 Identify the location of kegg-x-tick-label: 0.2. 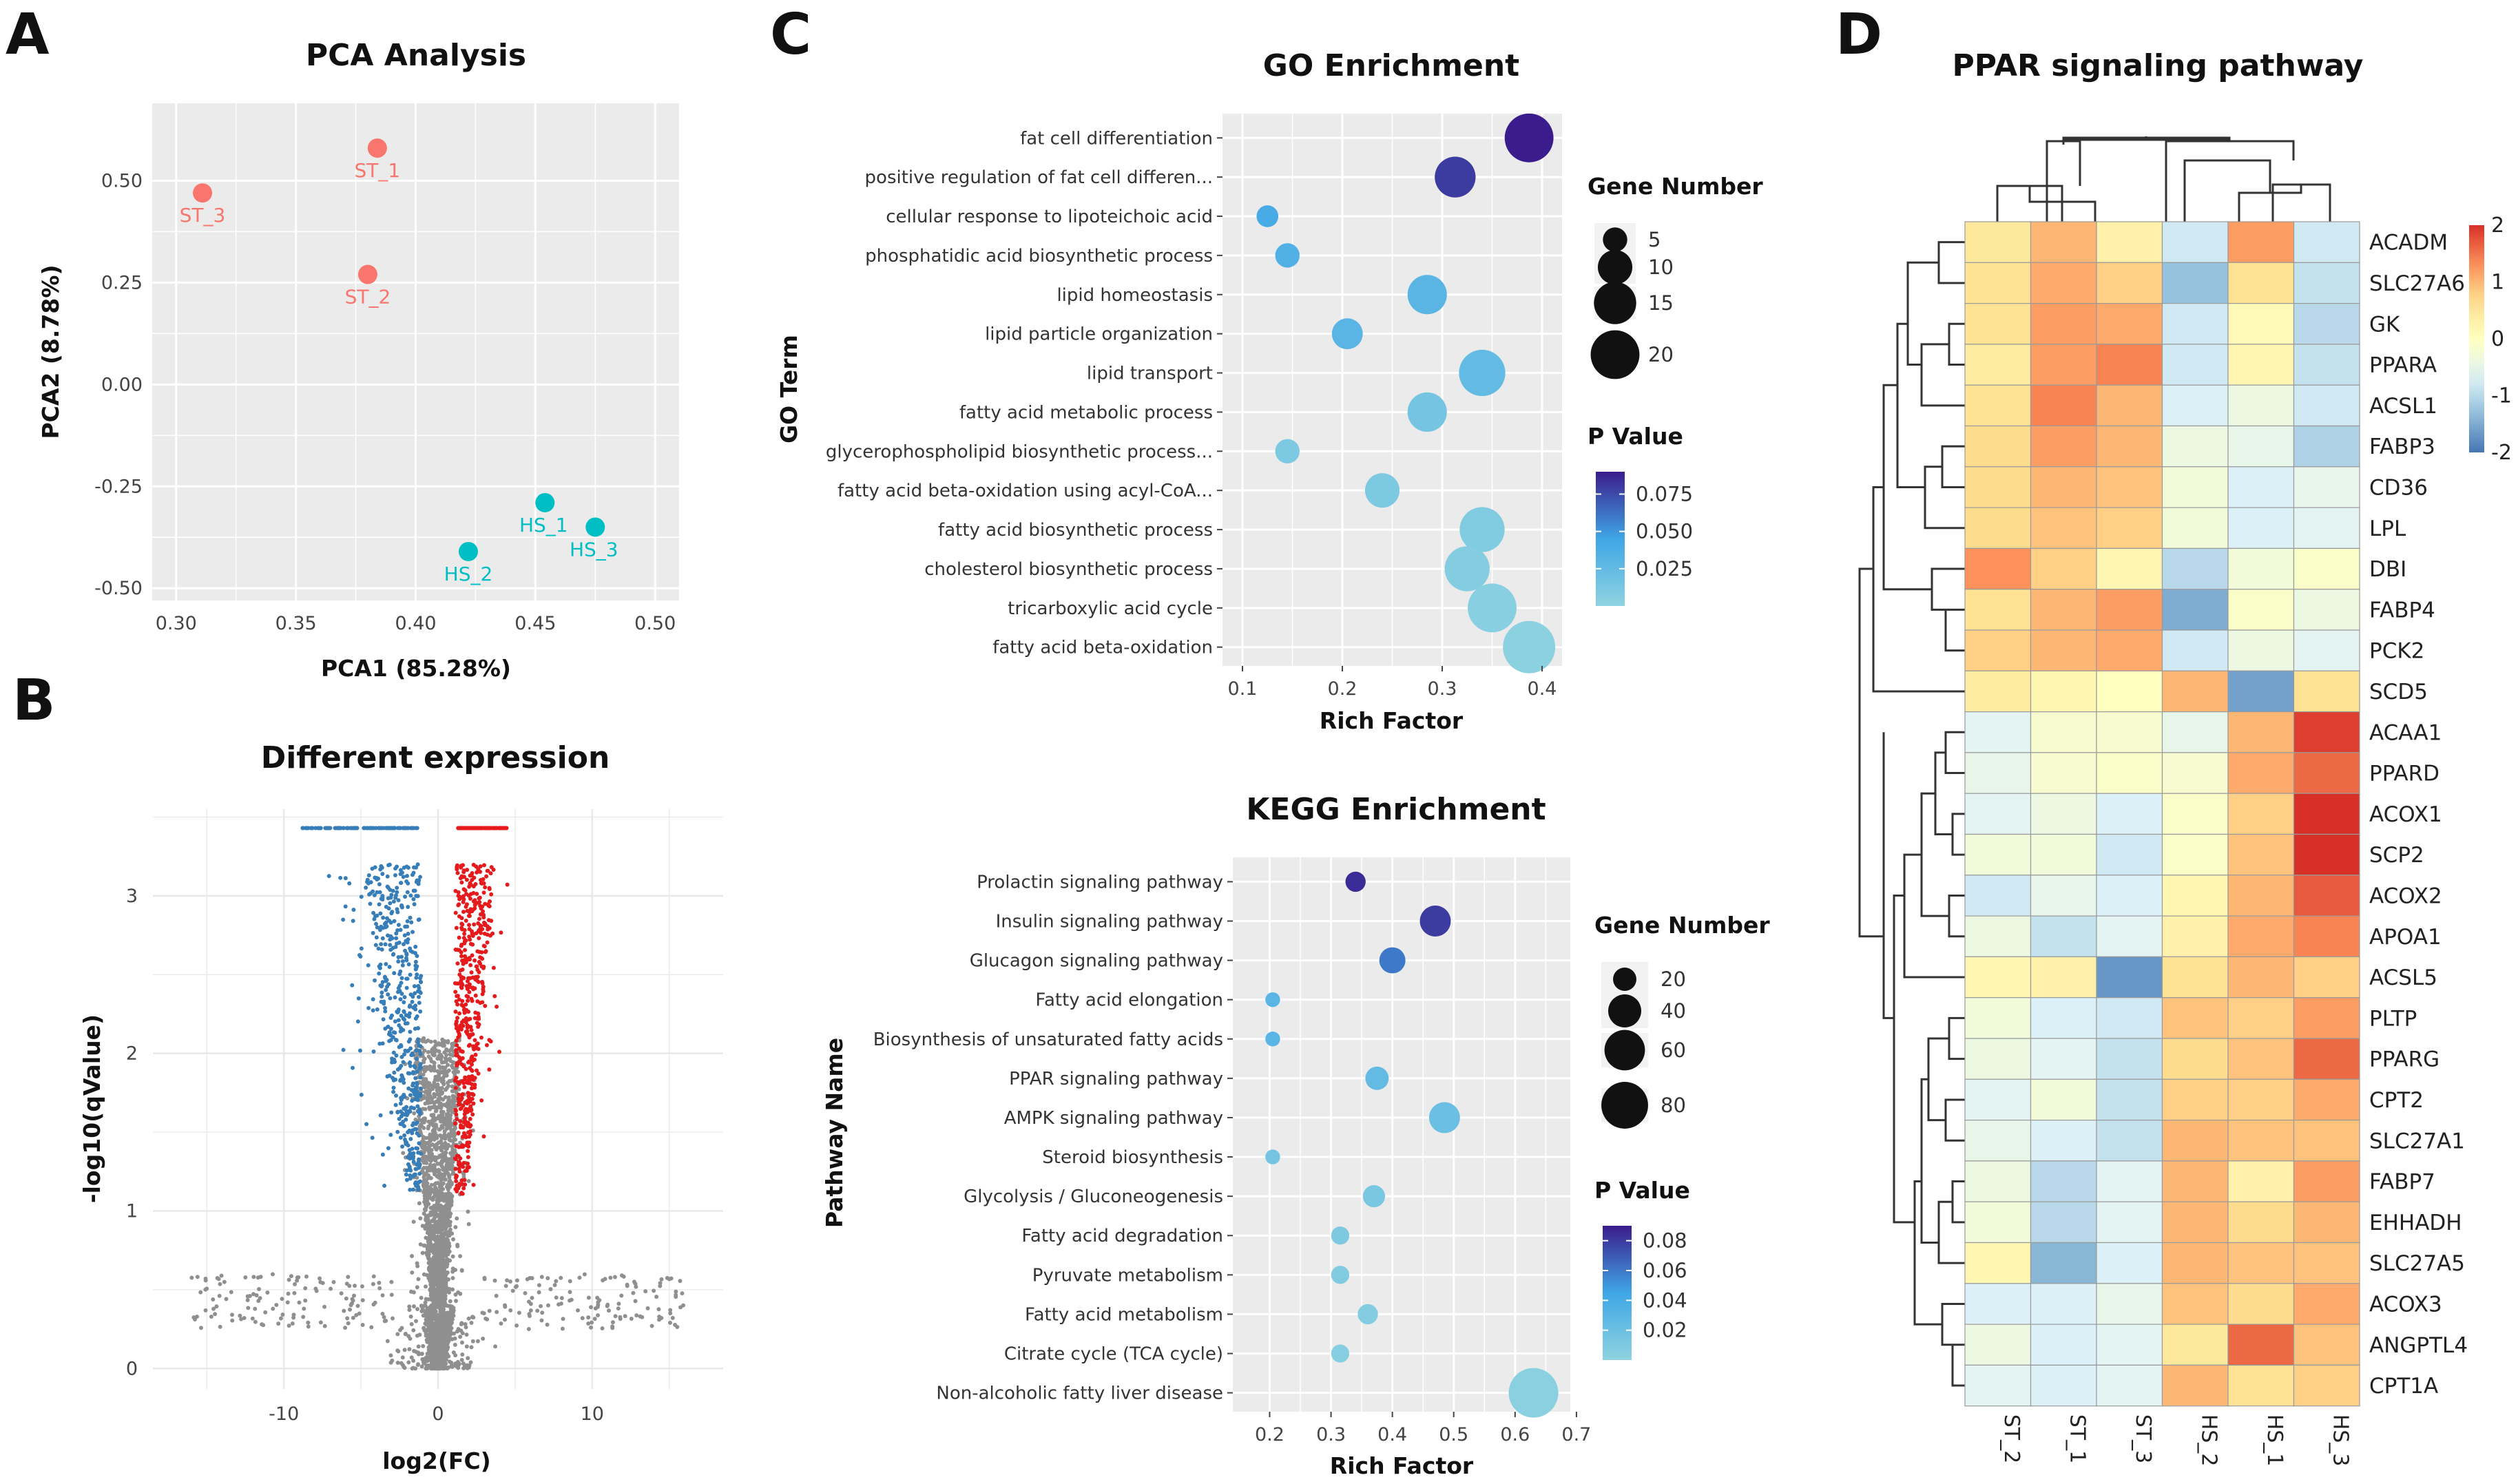
(1269, 1434).